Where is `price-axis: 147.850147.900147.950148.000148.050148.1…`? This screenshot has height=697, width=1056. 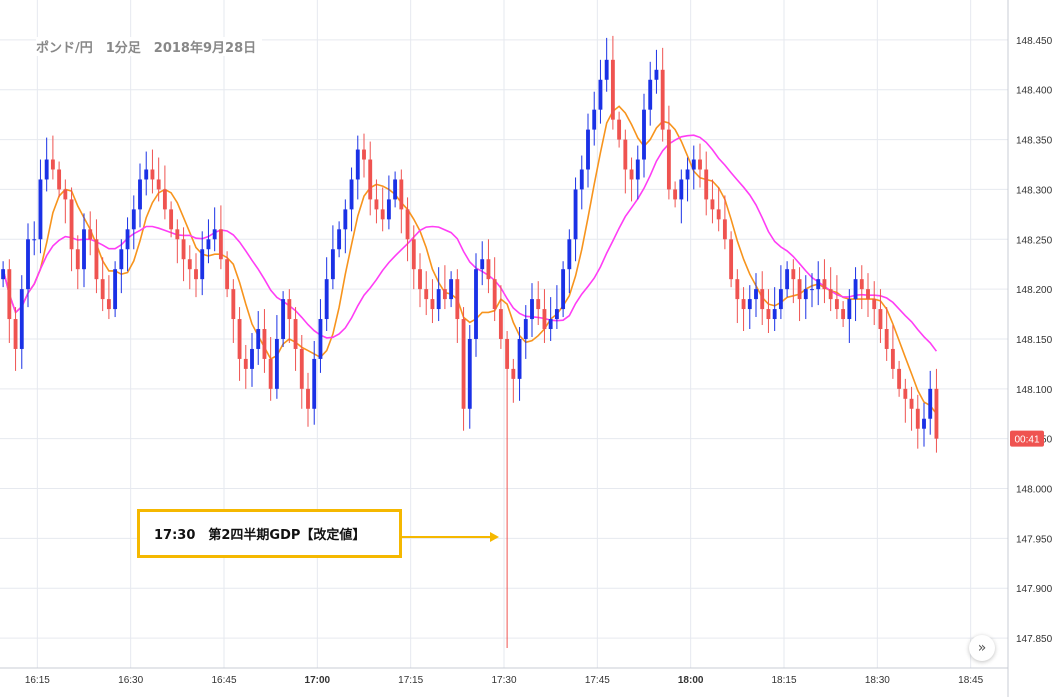 price-axis: 147.850147.900147.950148.000148.050148.1… is located at coordinates (1031, 348).